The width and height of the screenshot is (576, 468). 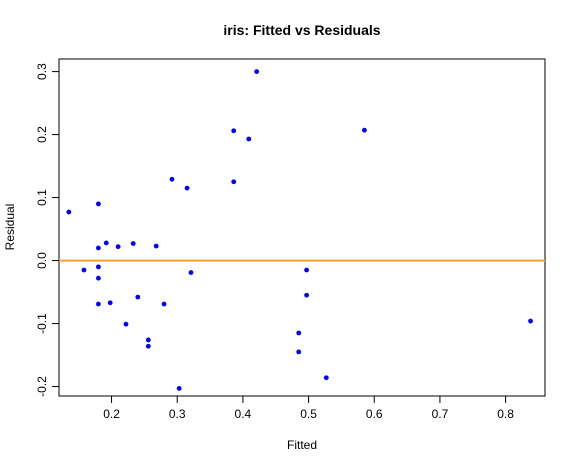 I want to click on x-tick-label: 0.7, so click(x=440, y=414).